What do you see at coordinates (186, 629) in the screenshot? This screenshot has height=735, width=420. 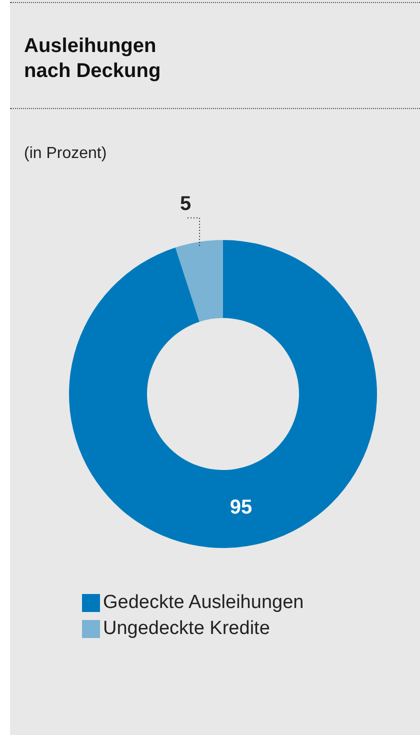 I see `legend-label: Ungedeckte Kredite` at bounding box center [186, 629].